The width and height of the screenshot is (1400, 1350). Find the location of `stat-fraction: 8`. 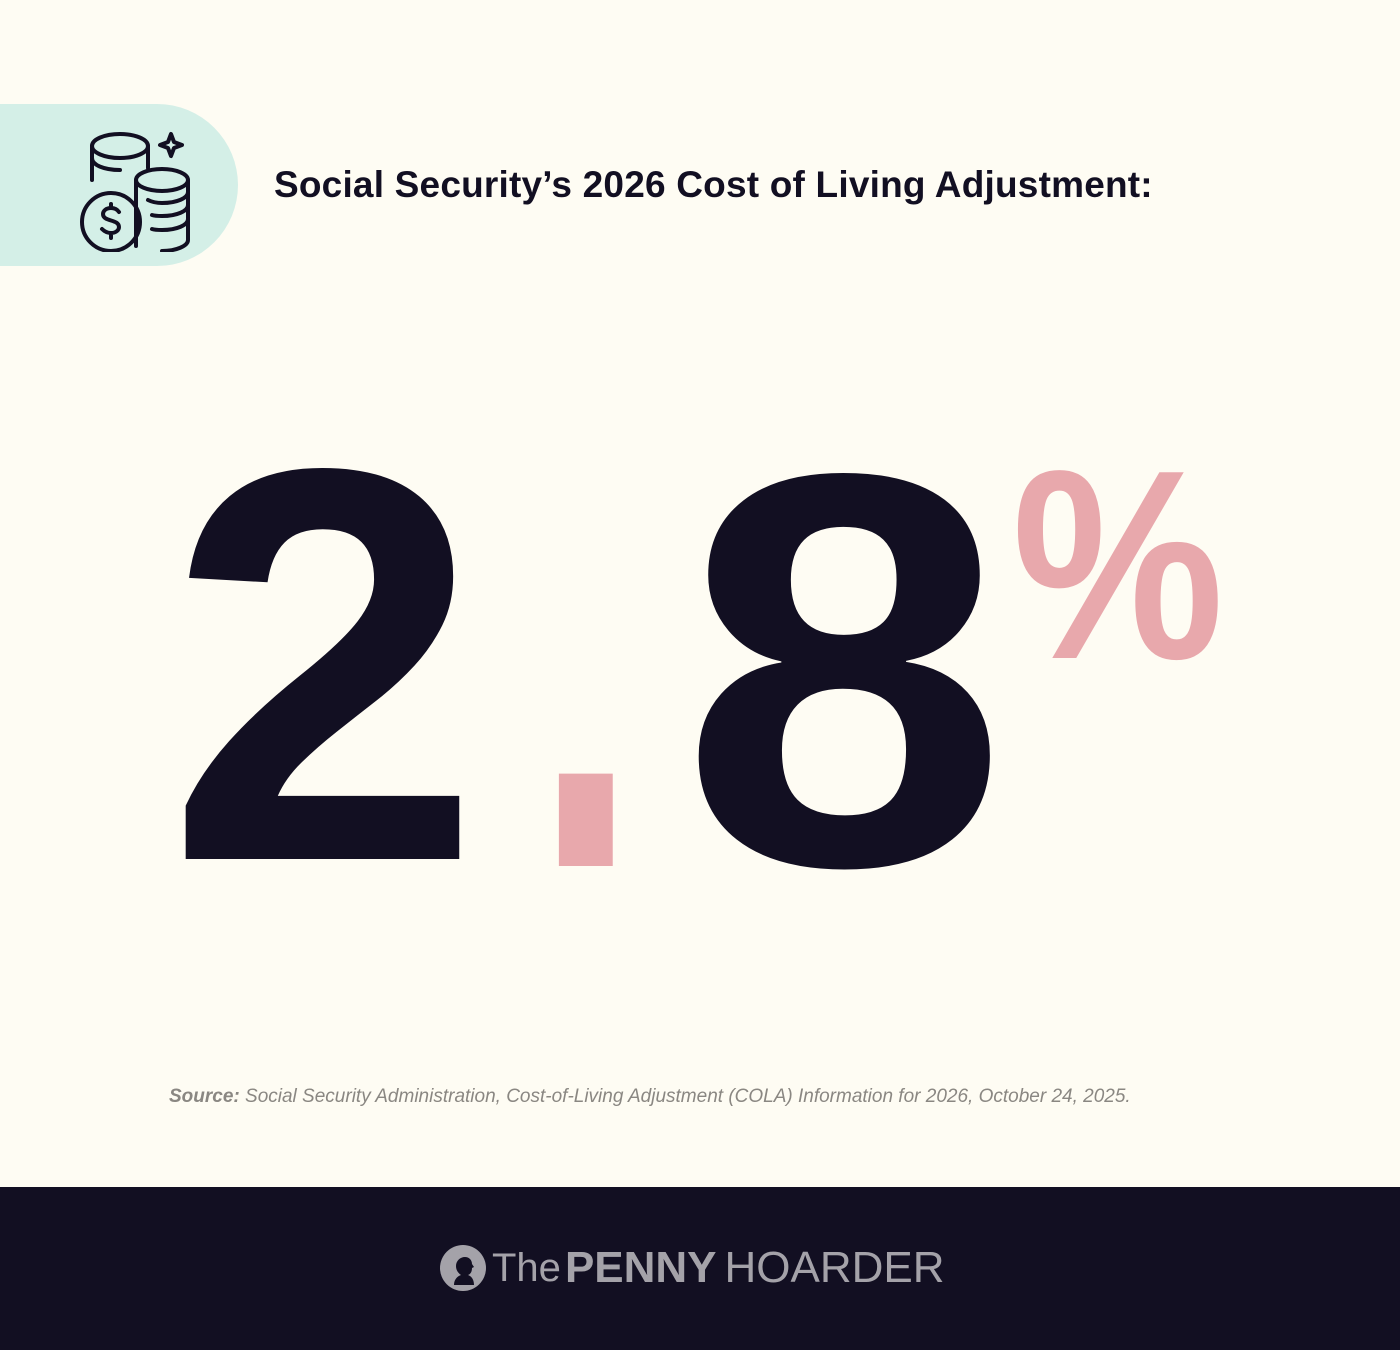

stat-fraction: 8 is located at coordinates (844, 670).